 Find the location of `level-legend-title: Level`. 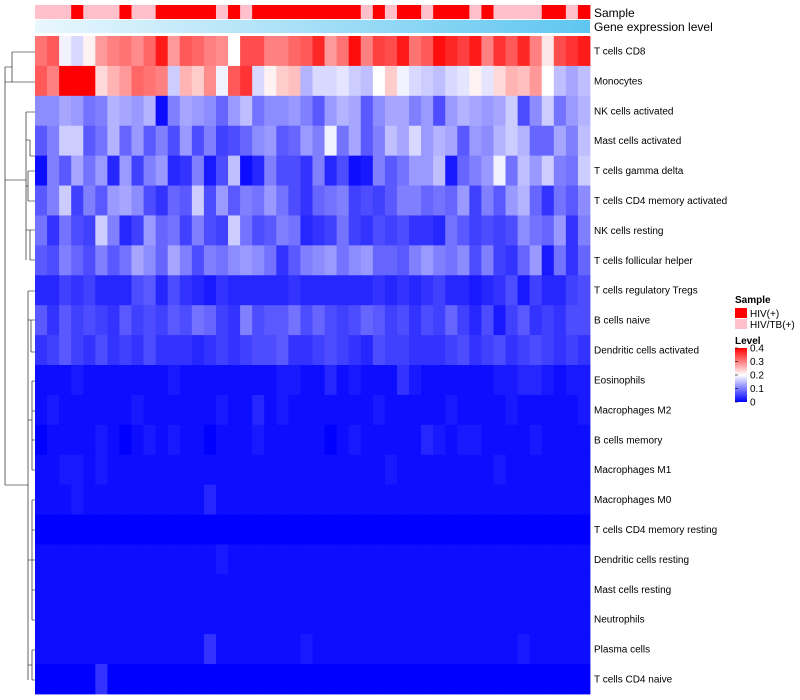

level-legend-title: Level is located at coordinates (748, 341).